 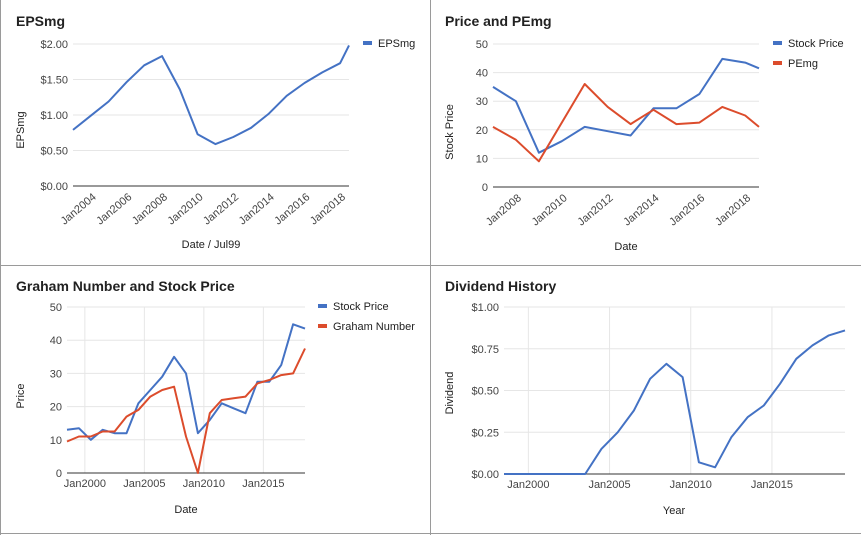 What do you see at coordinates (21, 129) in the screenshot?
I see `y-axis-title: EPSmg` at bounding box center [21, 129].